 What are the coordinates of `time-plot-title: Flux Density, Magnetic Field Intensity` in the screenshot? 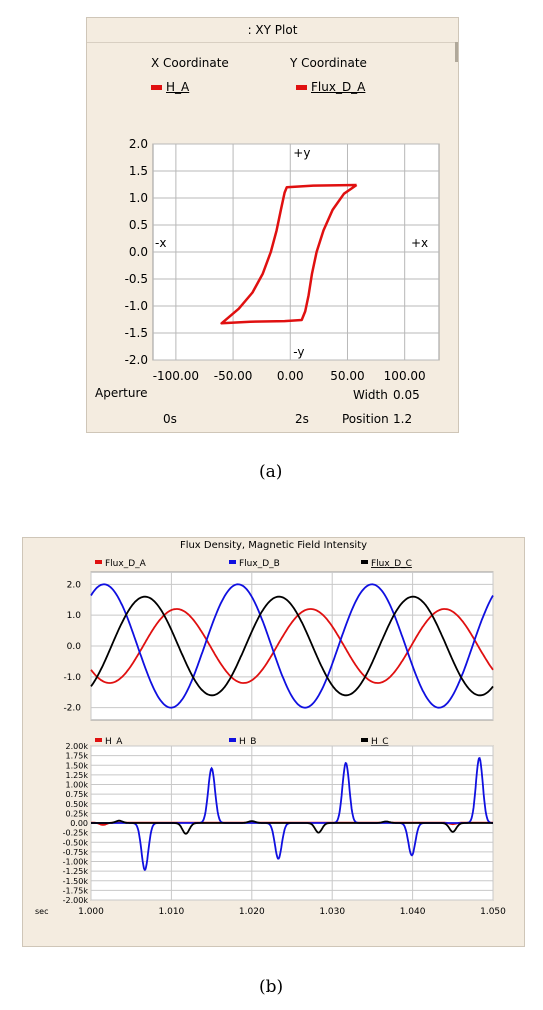 It's located at (273, 545).